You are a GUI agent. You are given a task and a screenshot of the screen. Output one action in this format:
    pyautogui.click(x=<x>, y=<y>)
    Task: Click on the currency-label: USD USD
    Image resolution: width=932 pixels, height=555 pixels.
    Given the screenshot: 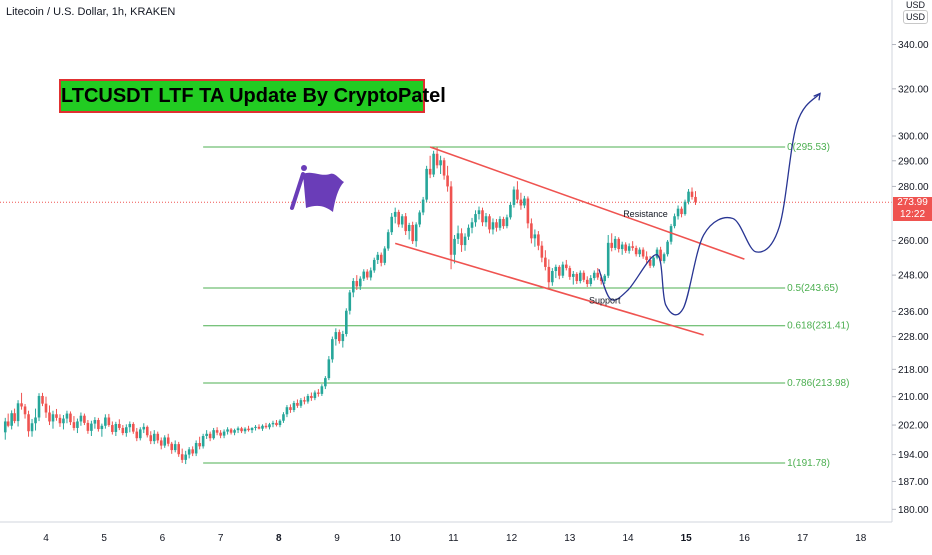 What is the action you would take?
    pyautogui.click(x=916, y=12)
    